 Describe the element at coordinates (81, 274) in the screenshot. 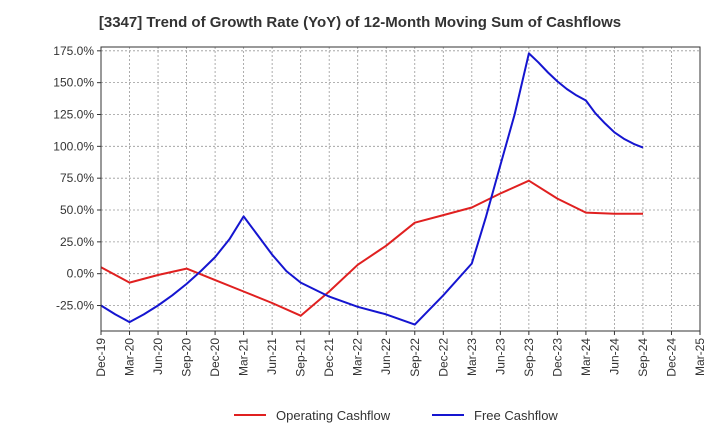

I see `y-tick-label: 0.0%` at that location.